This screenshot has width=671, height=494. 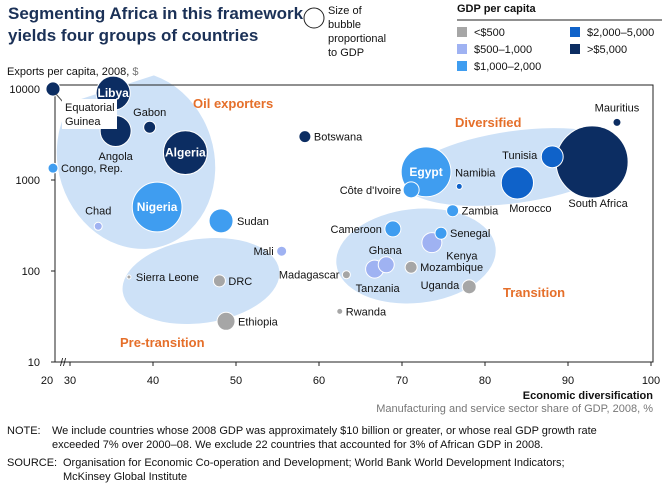 I want to click on x-tick-label: 100, so click(x=651, y=381).